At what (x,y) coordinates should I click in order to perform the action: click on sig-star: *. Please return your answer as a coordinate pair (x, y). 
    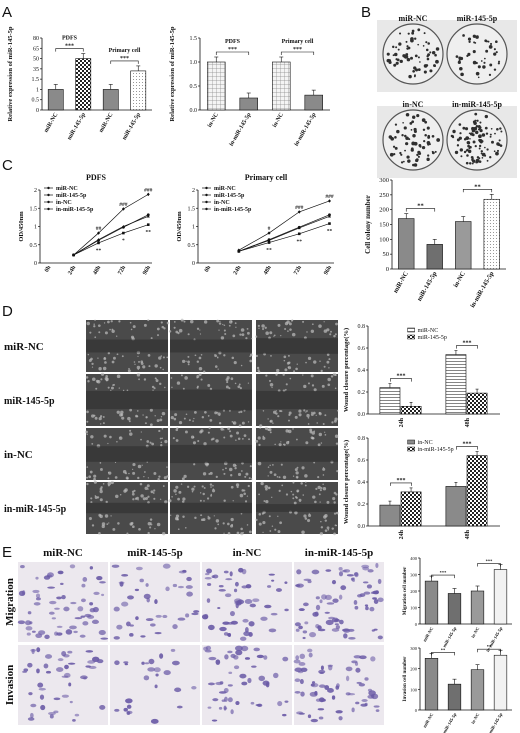
    Looking at the image, I should click on (123, 241).